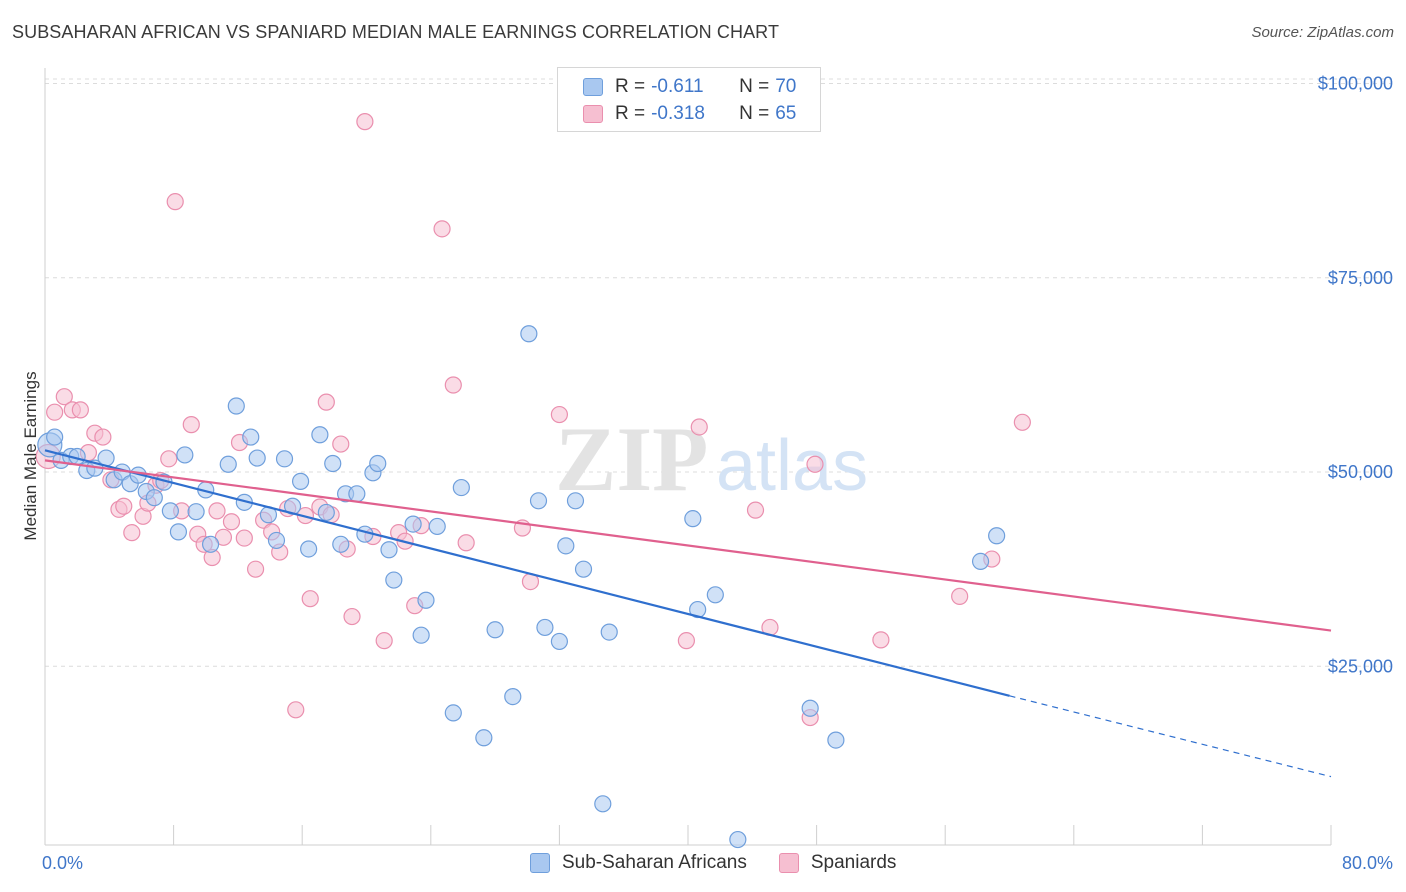 Image resolution: width=1406 pixels, height=892 pixels. Describe the element at coordinates (631, 459) in the screenshot. I see `watermark-zip: ZIP` at that location.